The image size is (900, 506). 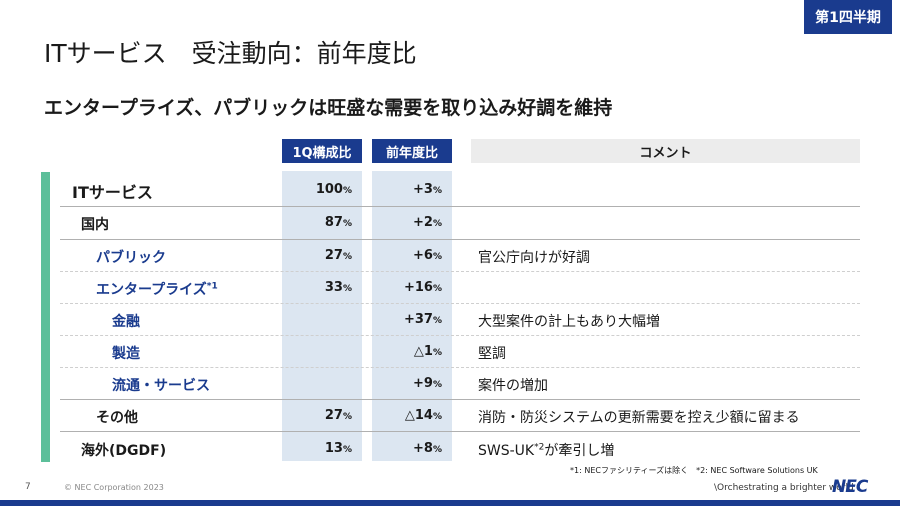 I want to click on row-comment: SWS-UK*2が牽引し増, so click(x=546, y=450).